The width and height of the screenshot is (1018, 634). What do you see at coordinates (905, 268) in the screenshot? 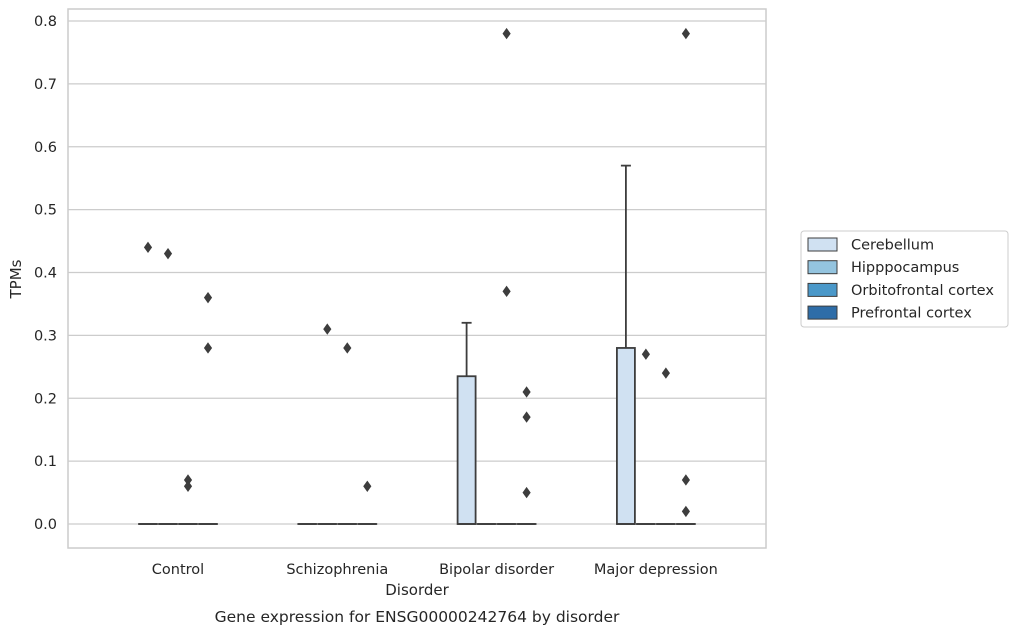
I see `legend-label: Hipppocampus` at bounding box center [905, 268].